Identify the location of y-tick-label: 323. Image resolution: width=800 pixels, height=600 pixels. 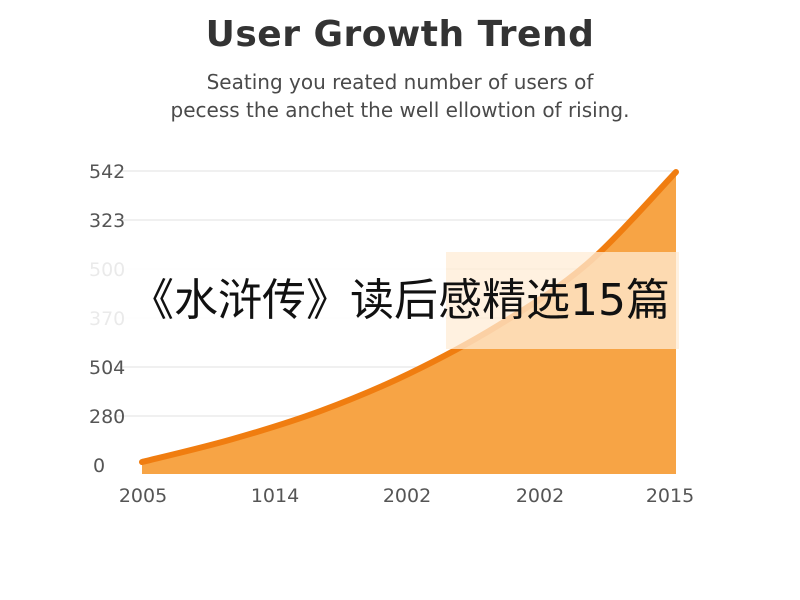
(107, 221).